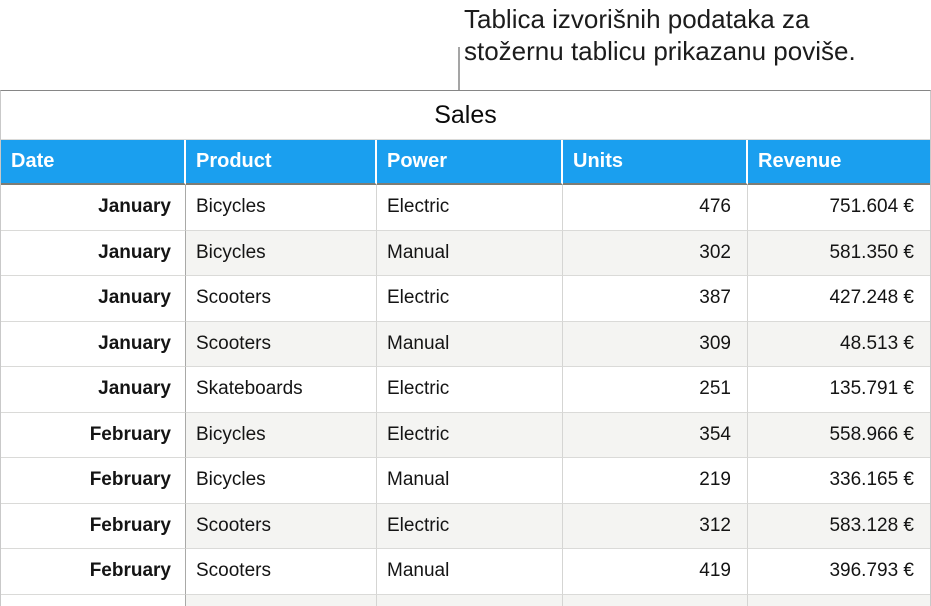  What do you see at coordinates (655, 600) in the screenshot?
I see `cell-units` at bounding box center [655, 600].